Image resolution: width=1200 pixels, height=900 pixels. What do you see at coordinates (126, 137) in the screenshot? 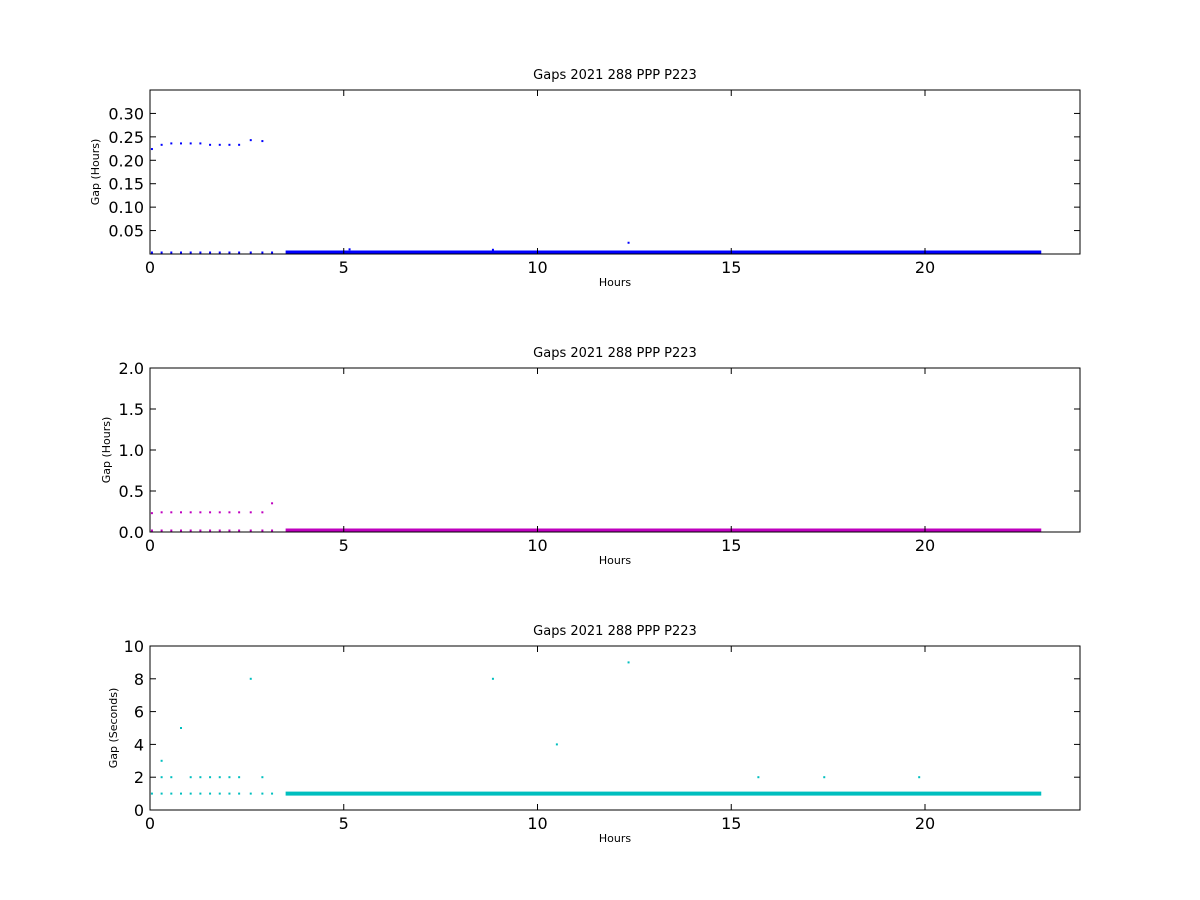
I see `y-tick-label: 0.25` at bounding box center [126, 137].